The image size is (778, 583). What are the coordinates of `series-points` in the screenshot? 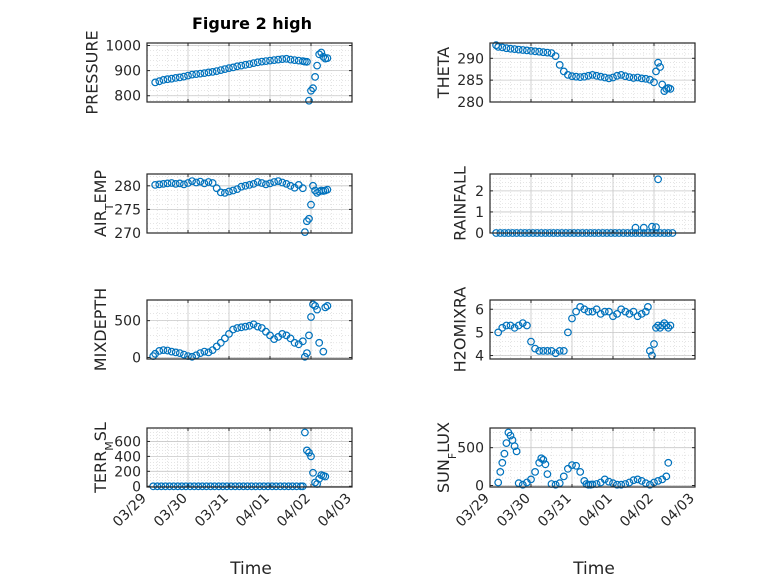 It's located at (239, 459).